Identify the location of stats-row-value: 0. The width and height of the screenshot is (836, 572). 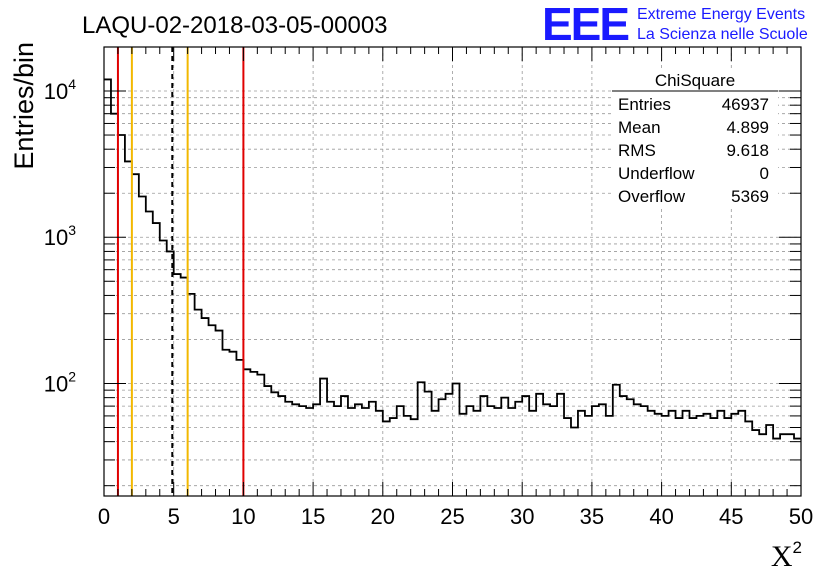
(764, 173).